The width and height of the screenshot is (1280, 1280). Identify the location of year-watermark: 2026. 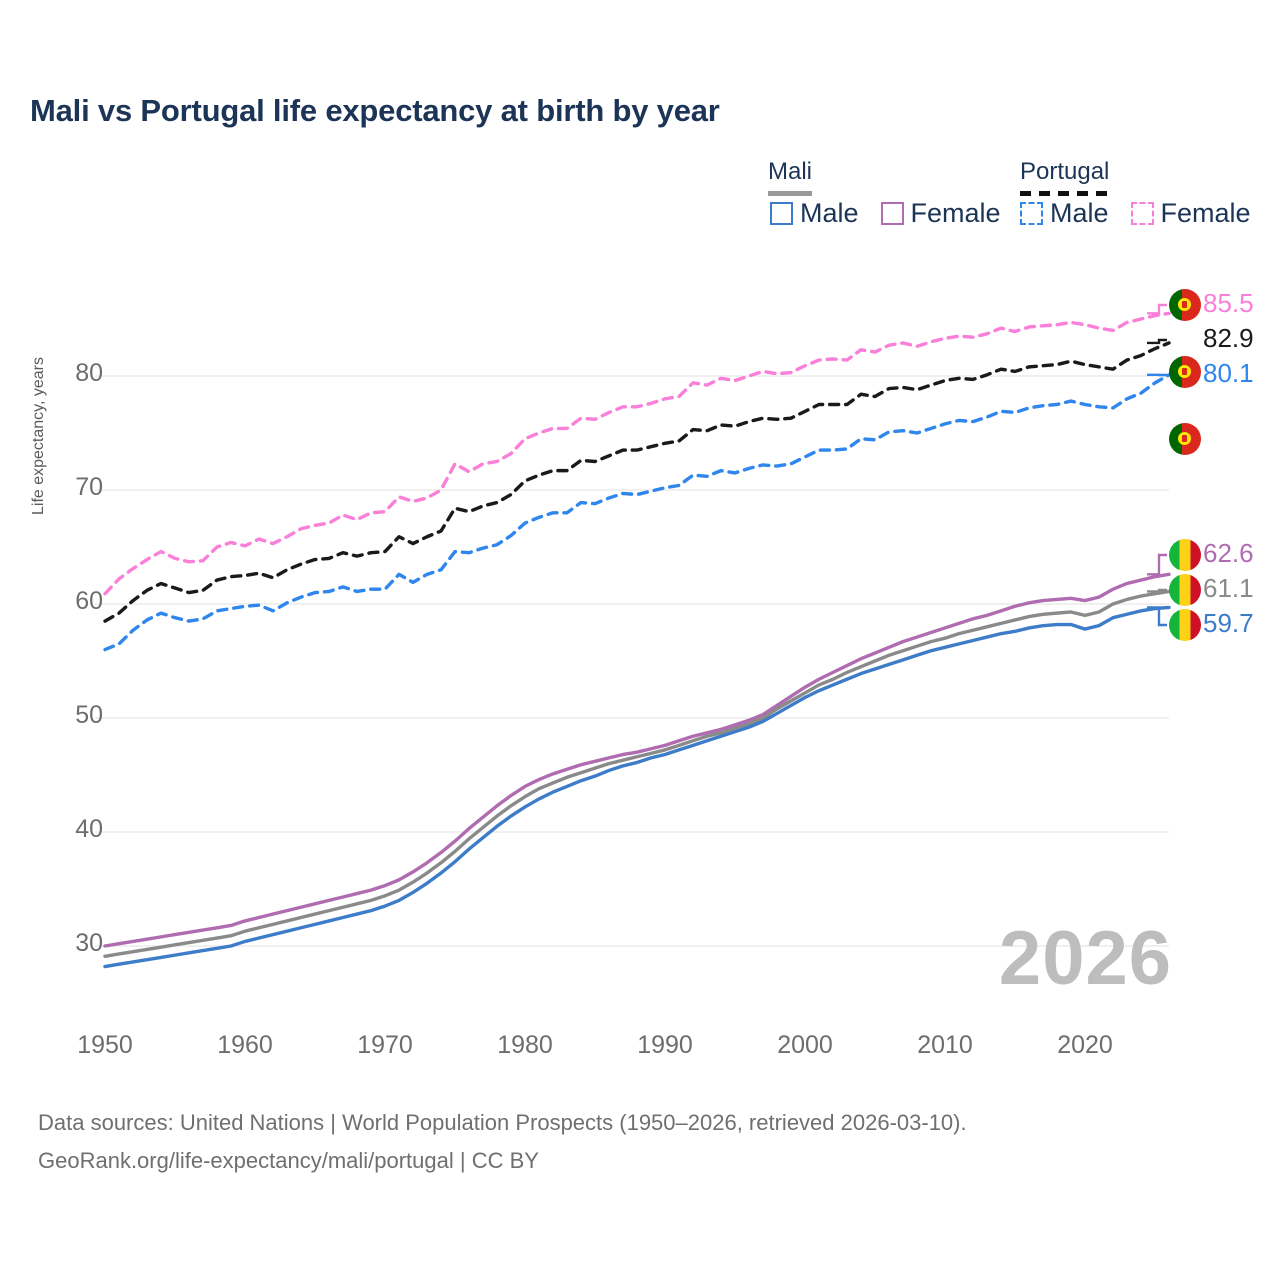
(1085, 958).